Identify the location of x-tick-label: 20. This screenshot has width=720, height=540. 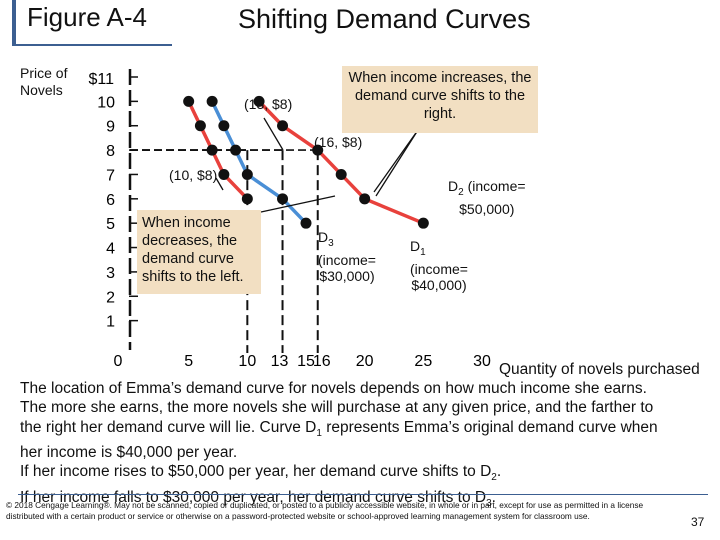
(365, 361).